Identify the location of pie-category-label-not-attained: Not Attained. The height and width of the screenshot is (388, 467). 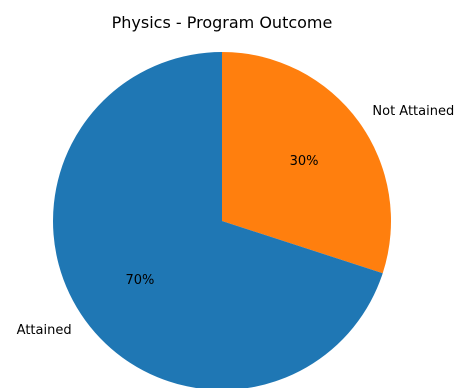
(413, 111).